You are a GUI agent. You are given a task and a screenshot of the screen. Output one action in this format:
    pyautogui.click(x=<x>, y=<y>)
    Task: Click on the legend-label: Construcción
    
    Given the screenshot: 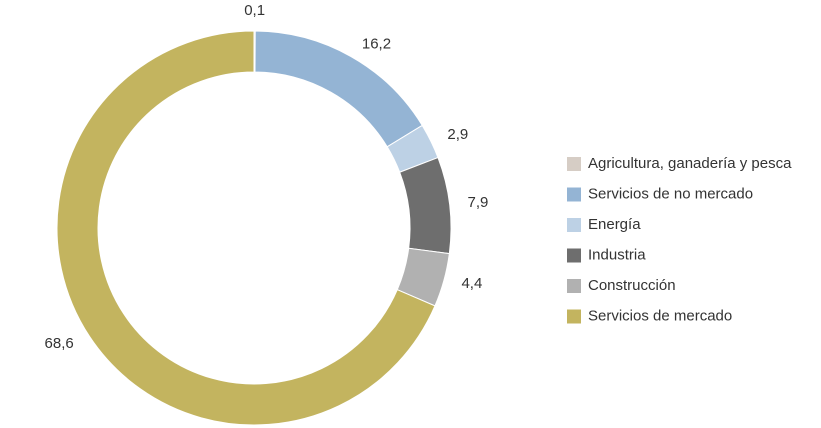 What is the action you would take?
    pyautogui.click(x=632, y=285)
    